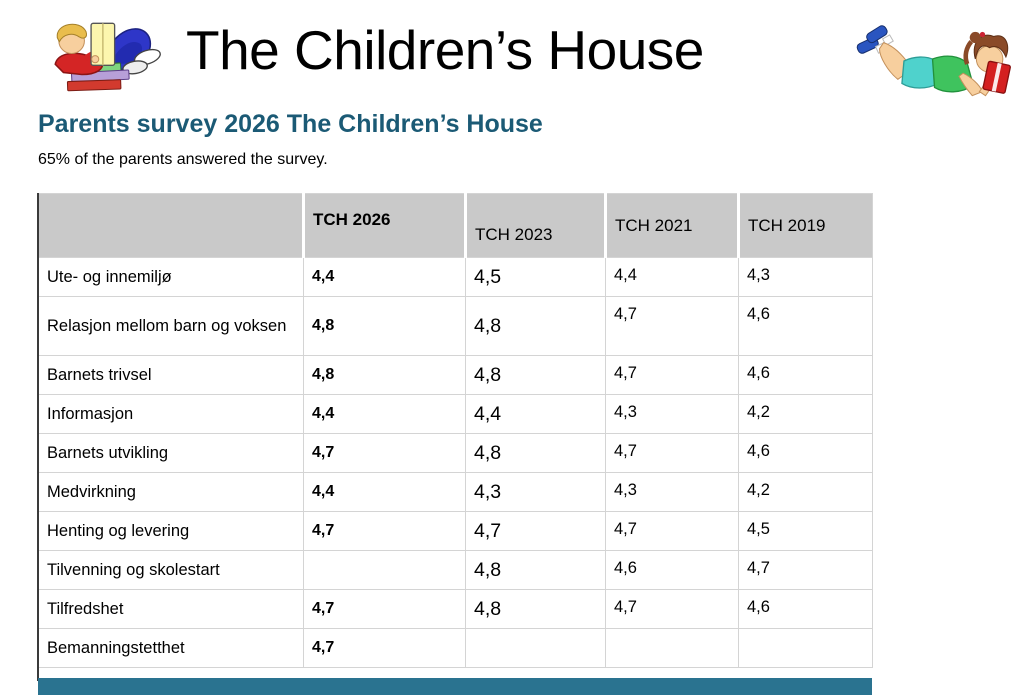  Describe the element at coordinates (171, 453) in the screenshot. I see `row-label: Barnets utvikling` at that location.